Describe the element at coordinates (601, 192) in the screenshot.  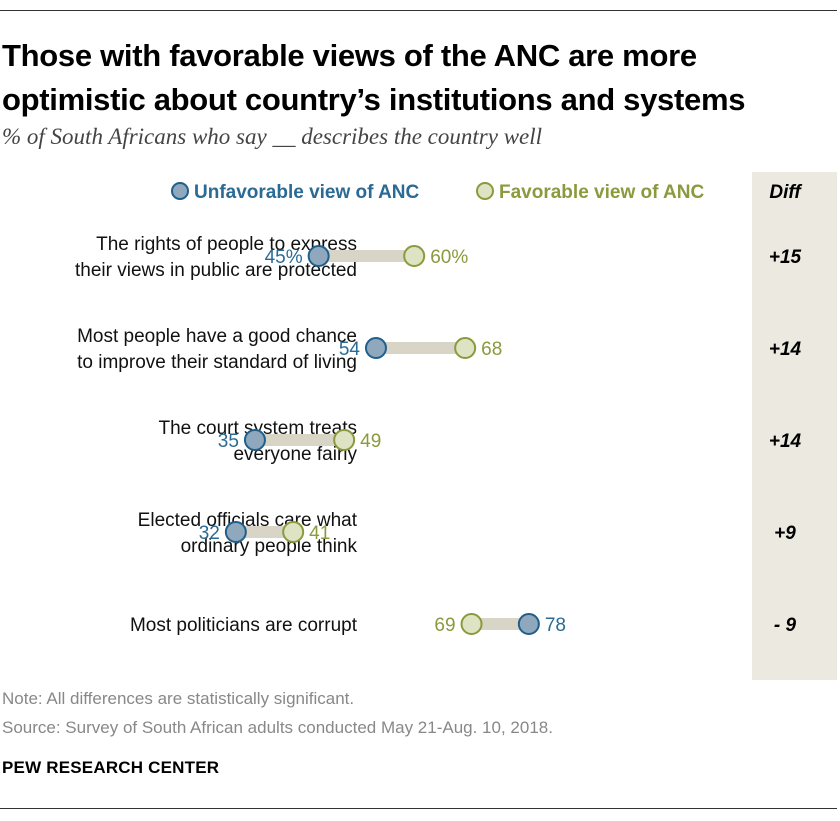
I see `legend-favorable-label: Favorable view of ANC` at that location.